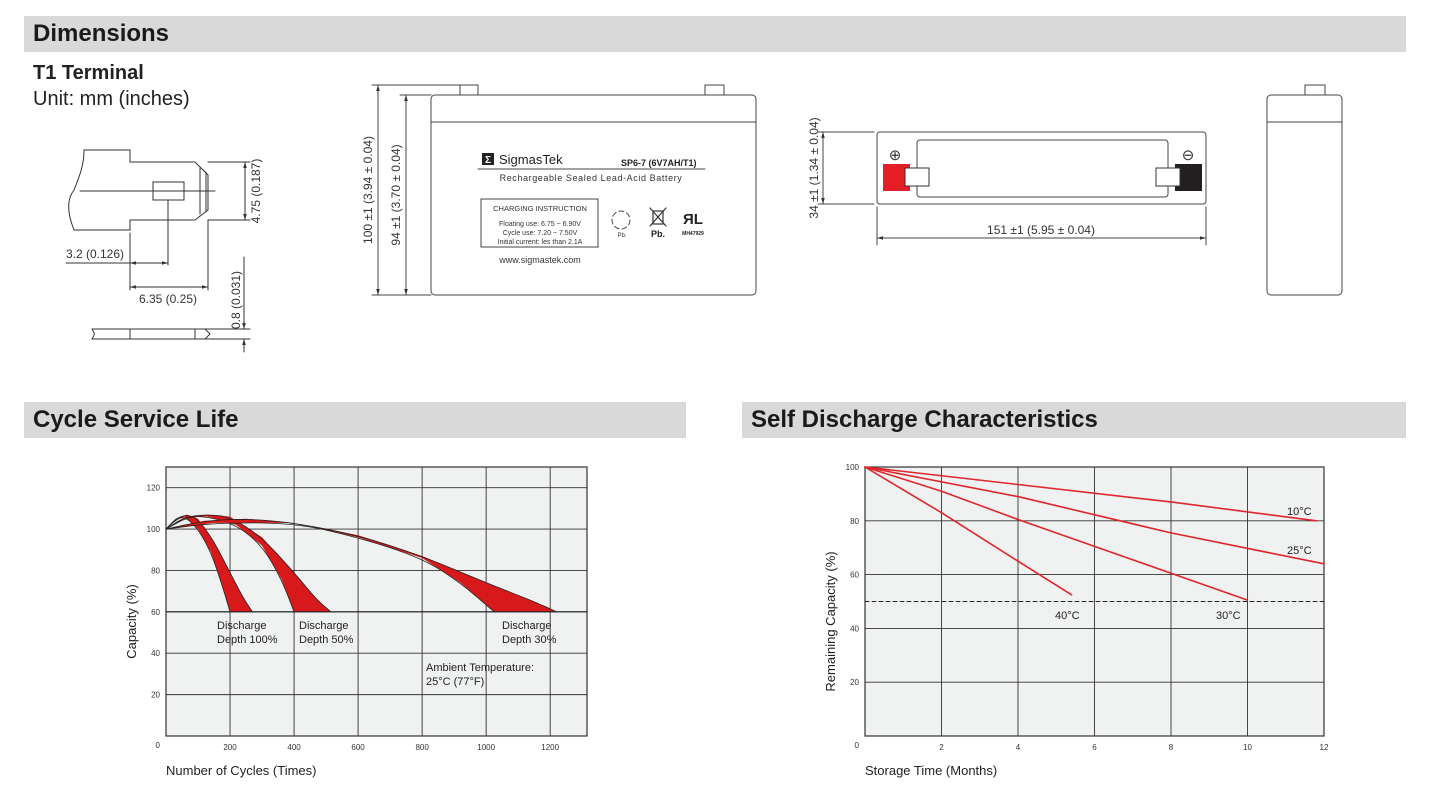  Describe the element at coordinates (111, 99) in the screenshot. I see `unit-label: Unit: mm (inches)` at that location.